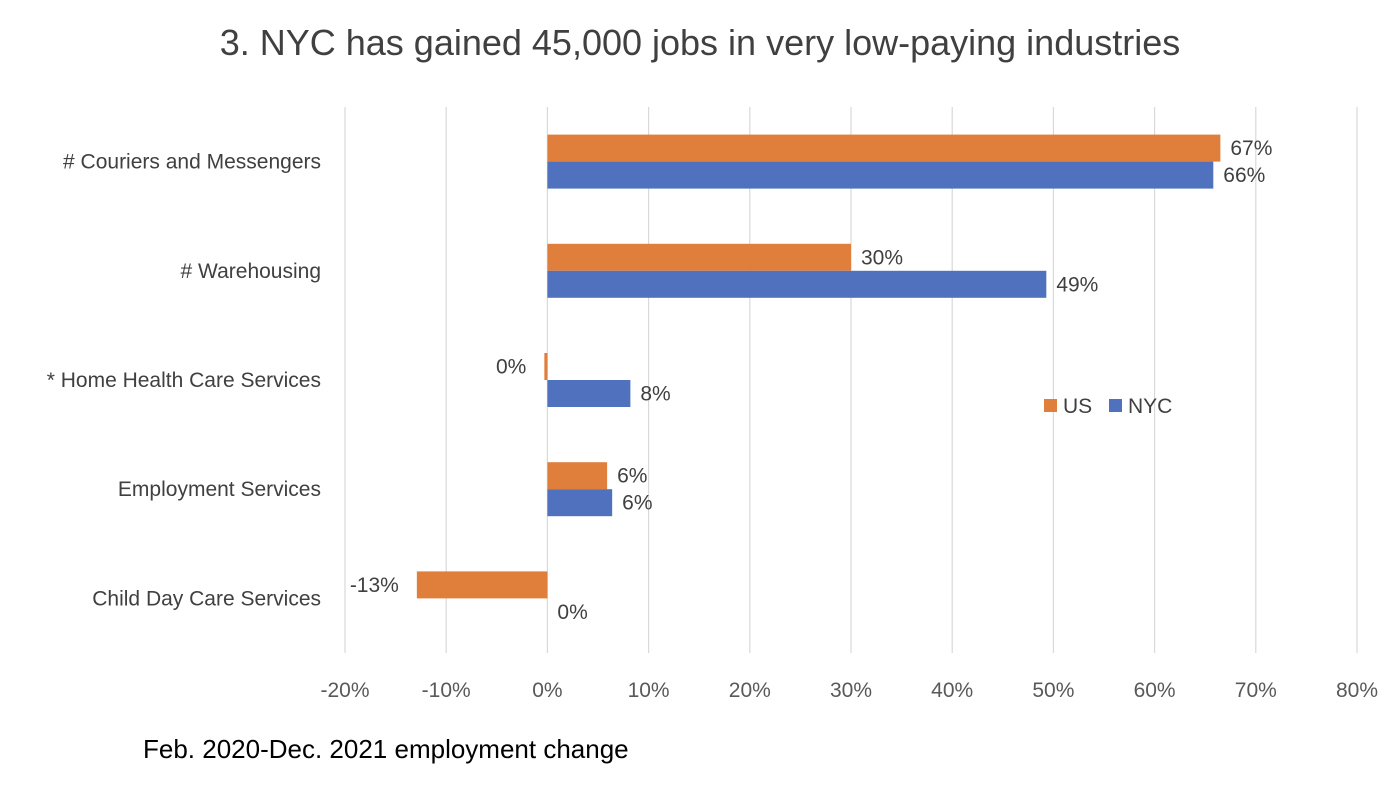 Image resolution: width=1400 pixels, height=804 pixels. What do you see at coordinates (219, 489) in the screenshot?
I see `category-label: Employment Services` at bounding box center [219, 489].